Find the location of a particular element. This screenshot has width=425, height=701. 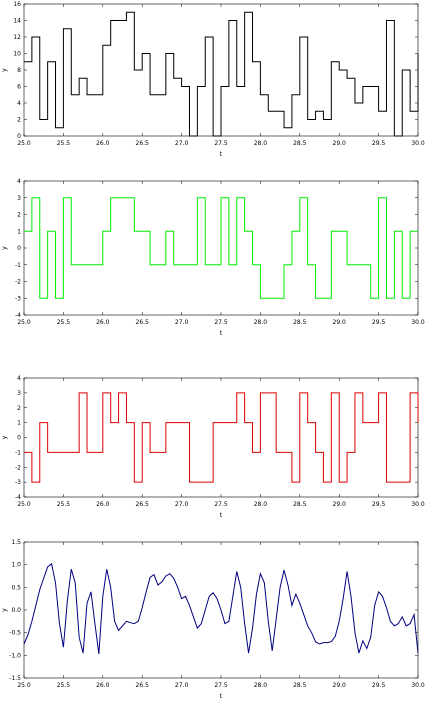

y-tick-label: 12 is located at coordinates (17, 37).